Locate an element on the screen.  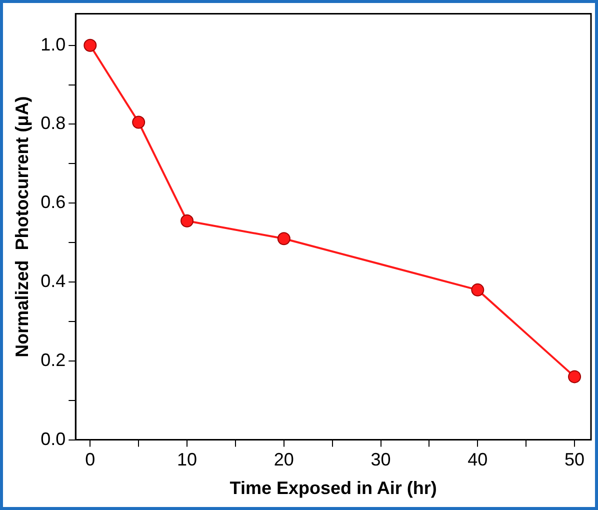
x-tick-label: 30 is located at coordinates (380, 460).